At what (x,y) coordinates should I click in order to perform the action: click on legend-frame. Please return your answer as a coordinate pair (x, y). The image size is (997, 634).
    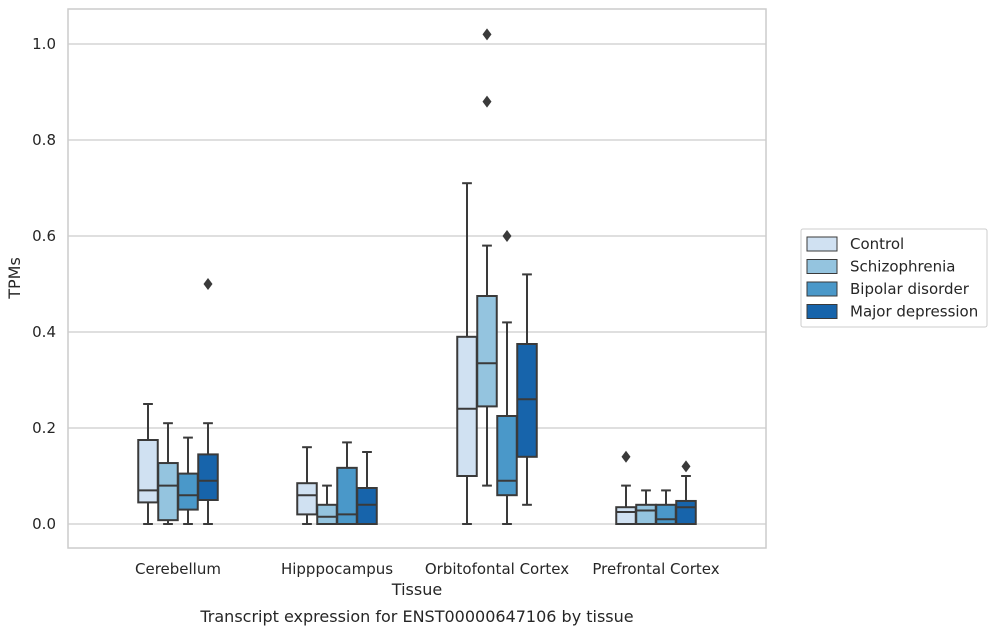
    Looking at the image, I should click on (894, 278).